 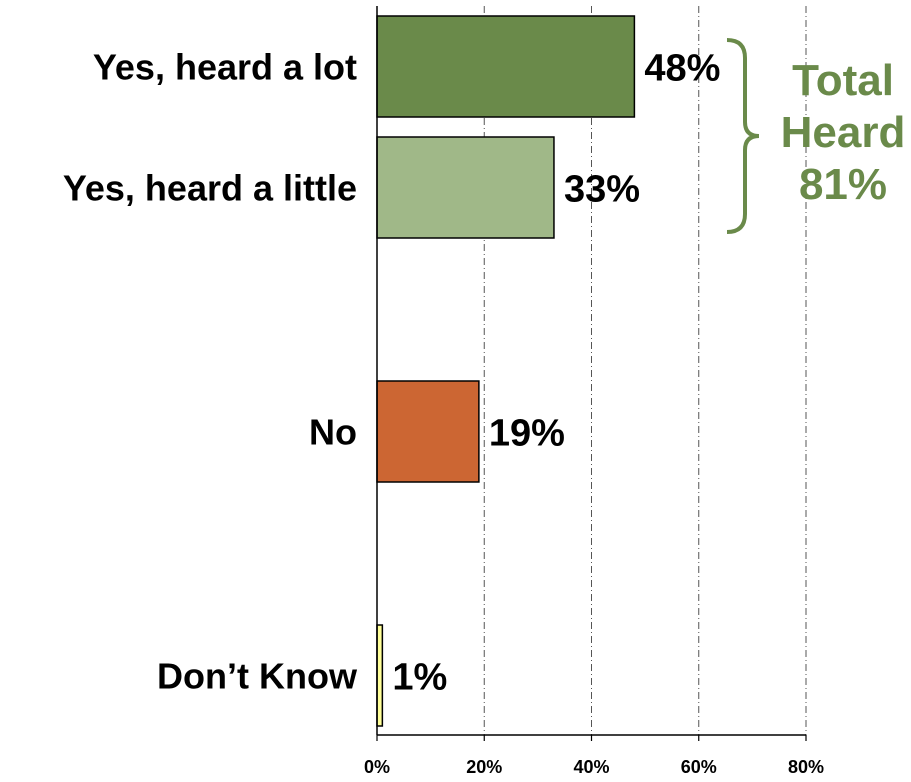 What do you see at coordinates (699, 767) in the screenshot?
I see `x-tick-label: 60%` at bounding box center [699, 767].